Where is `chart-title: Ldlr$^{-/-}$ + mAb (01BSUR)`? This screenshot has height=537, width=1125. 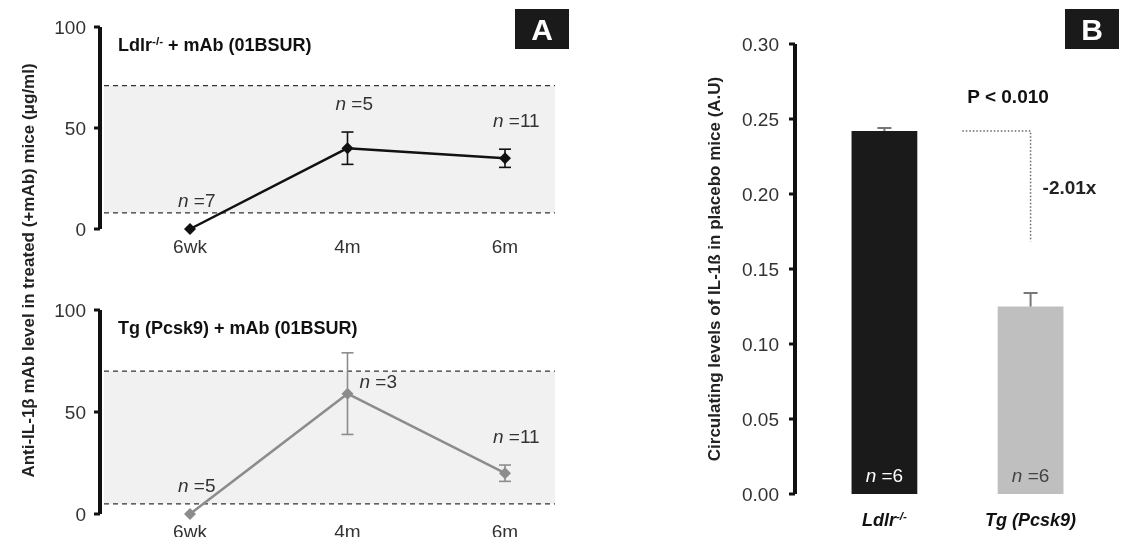 chart-title: Ldlr$^{-/-}$ + mAb (01BSUR) is located at coordinates (215, 44).